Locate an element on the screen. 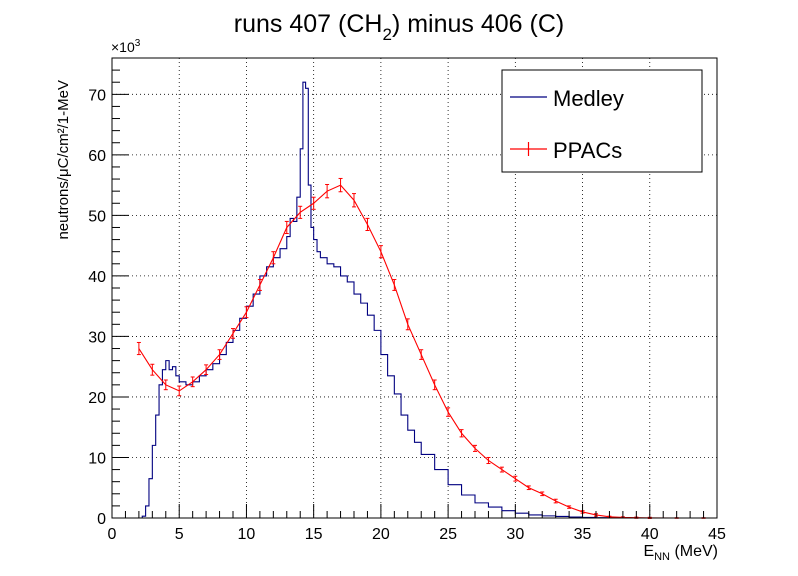 The image size is (798, 576). y-tick-label: 50 is located at coordinates (97, 216).